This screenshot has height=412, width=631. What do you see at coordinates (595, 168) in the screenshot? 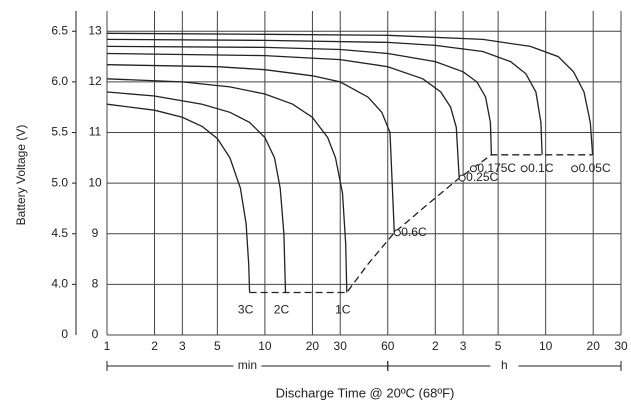
I see `curve-label: 0.05C` at bounding box center [595, 168].